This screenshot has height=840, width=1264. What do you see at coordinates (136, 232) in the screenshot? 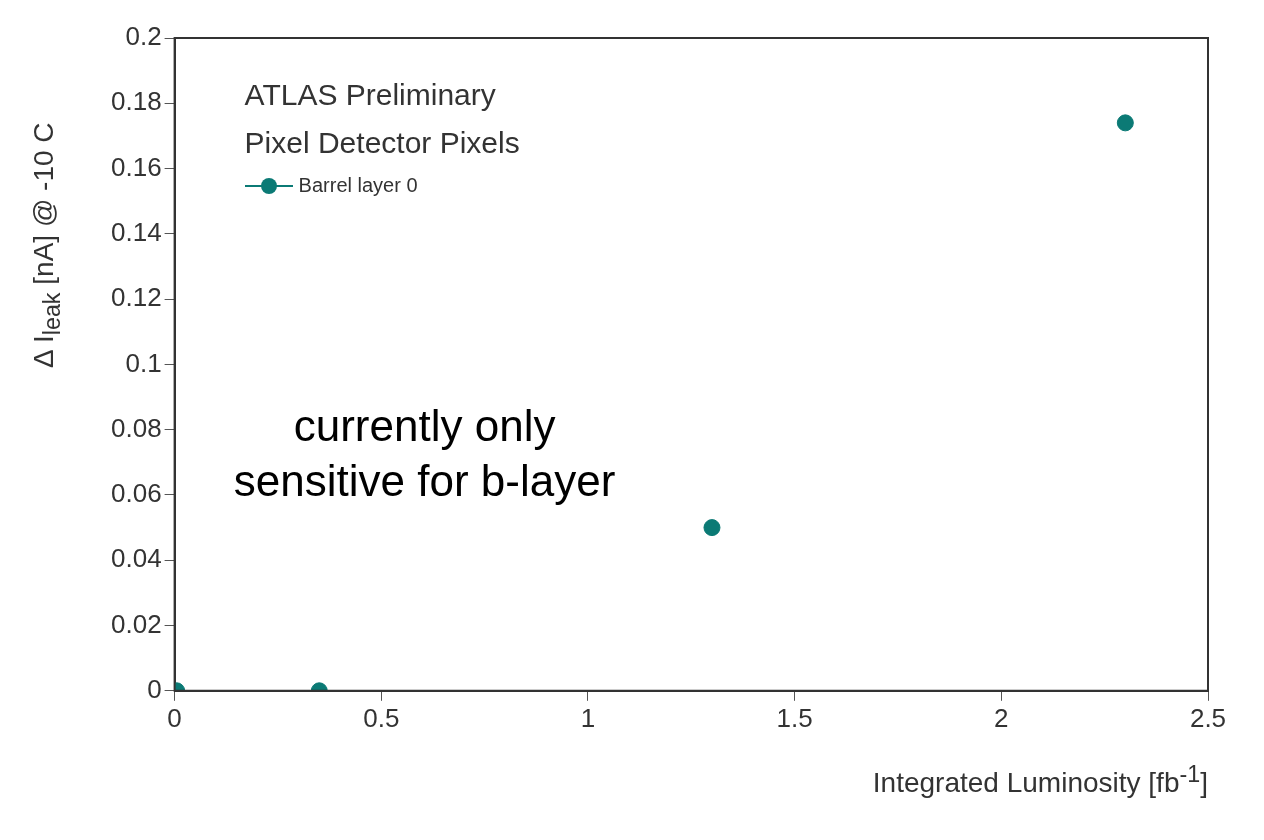
I see `y-tick-label: 0.14` at bounding box center [136, 232].